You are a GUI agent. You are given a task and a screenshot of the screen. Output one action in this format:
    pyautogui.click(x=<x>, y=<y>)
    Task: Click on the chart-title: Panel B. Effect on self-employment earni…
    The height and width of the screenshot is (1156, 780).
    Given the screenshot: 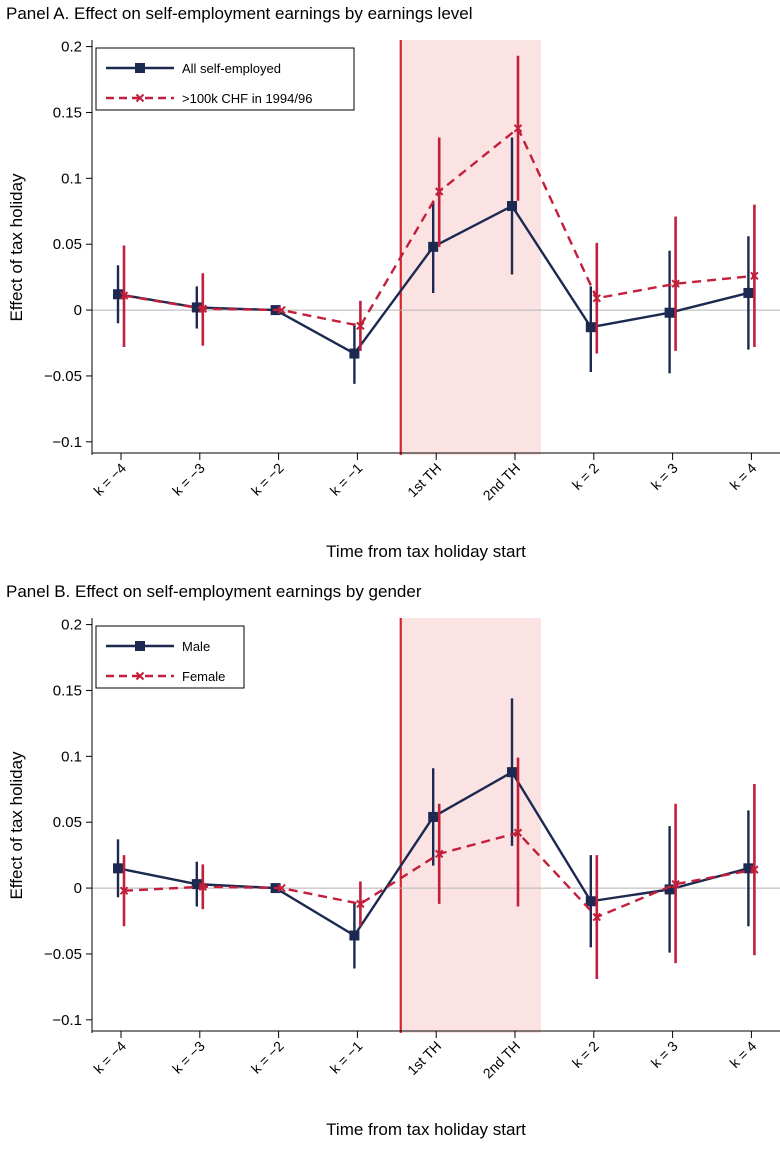 What is the action you would take?
    pyautogui.click(x=214, y=591)
    